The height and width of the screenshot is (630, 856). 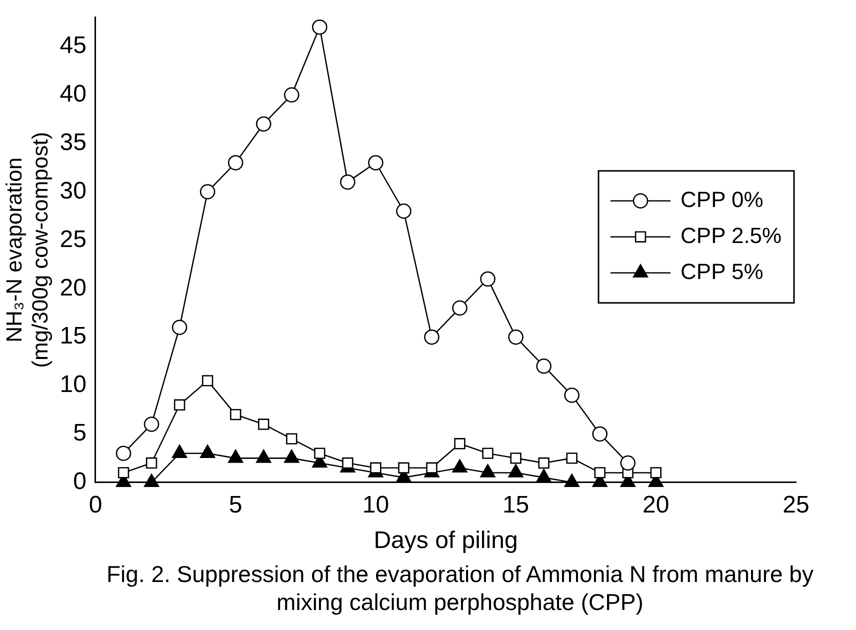 What do you see at coordinates (722, 271) in the screenshot?
I see `legend-label: CPP 5%` at bounding box center [722, 271].